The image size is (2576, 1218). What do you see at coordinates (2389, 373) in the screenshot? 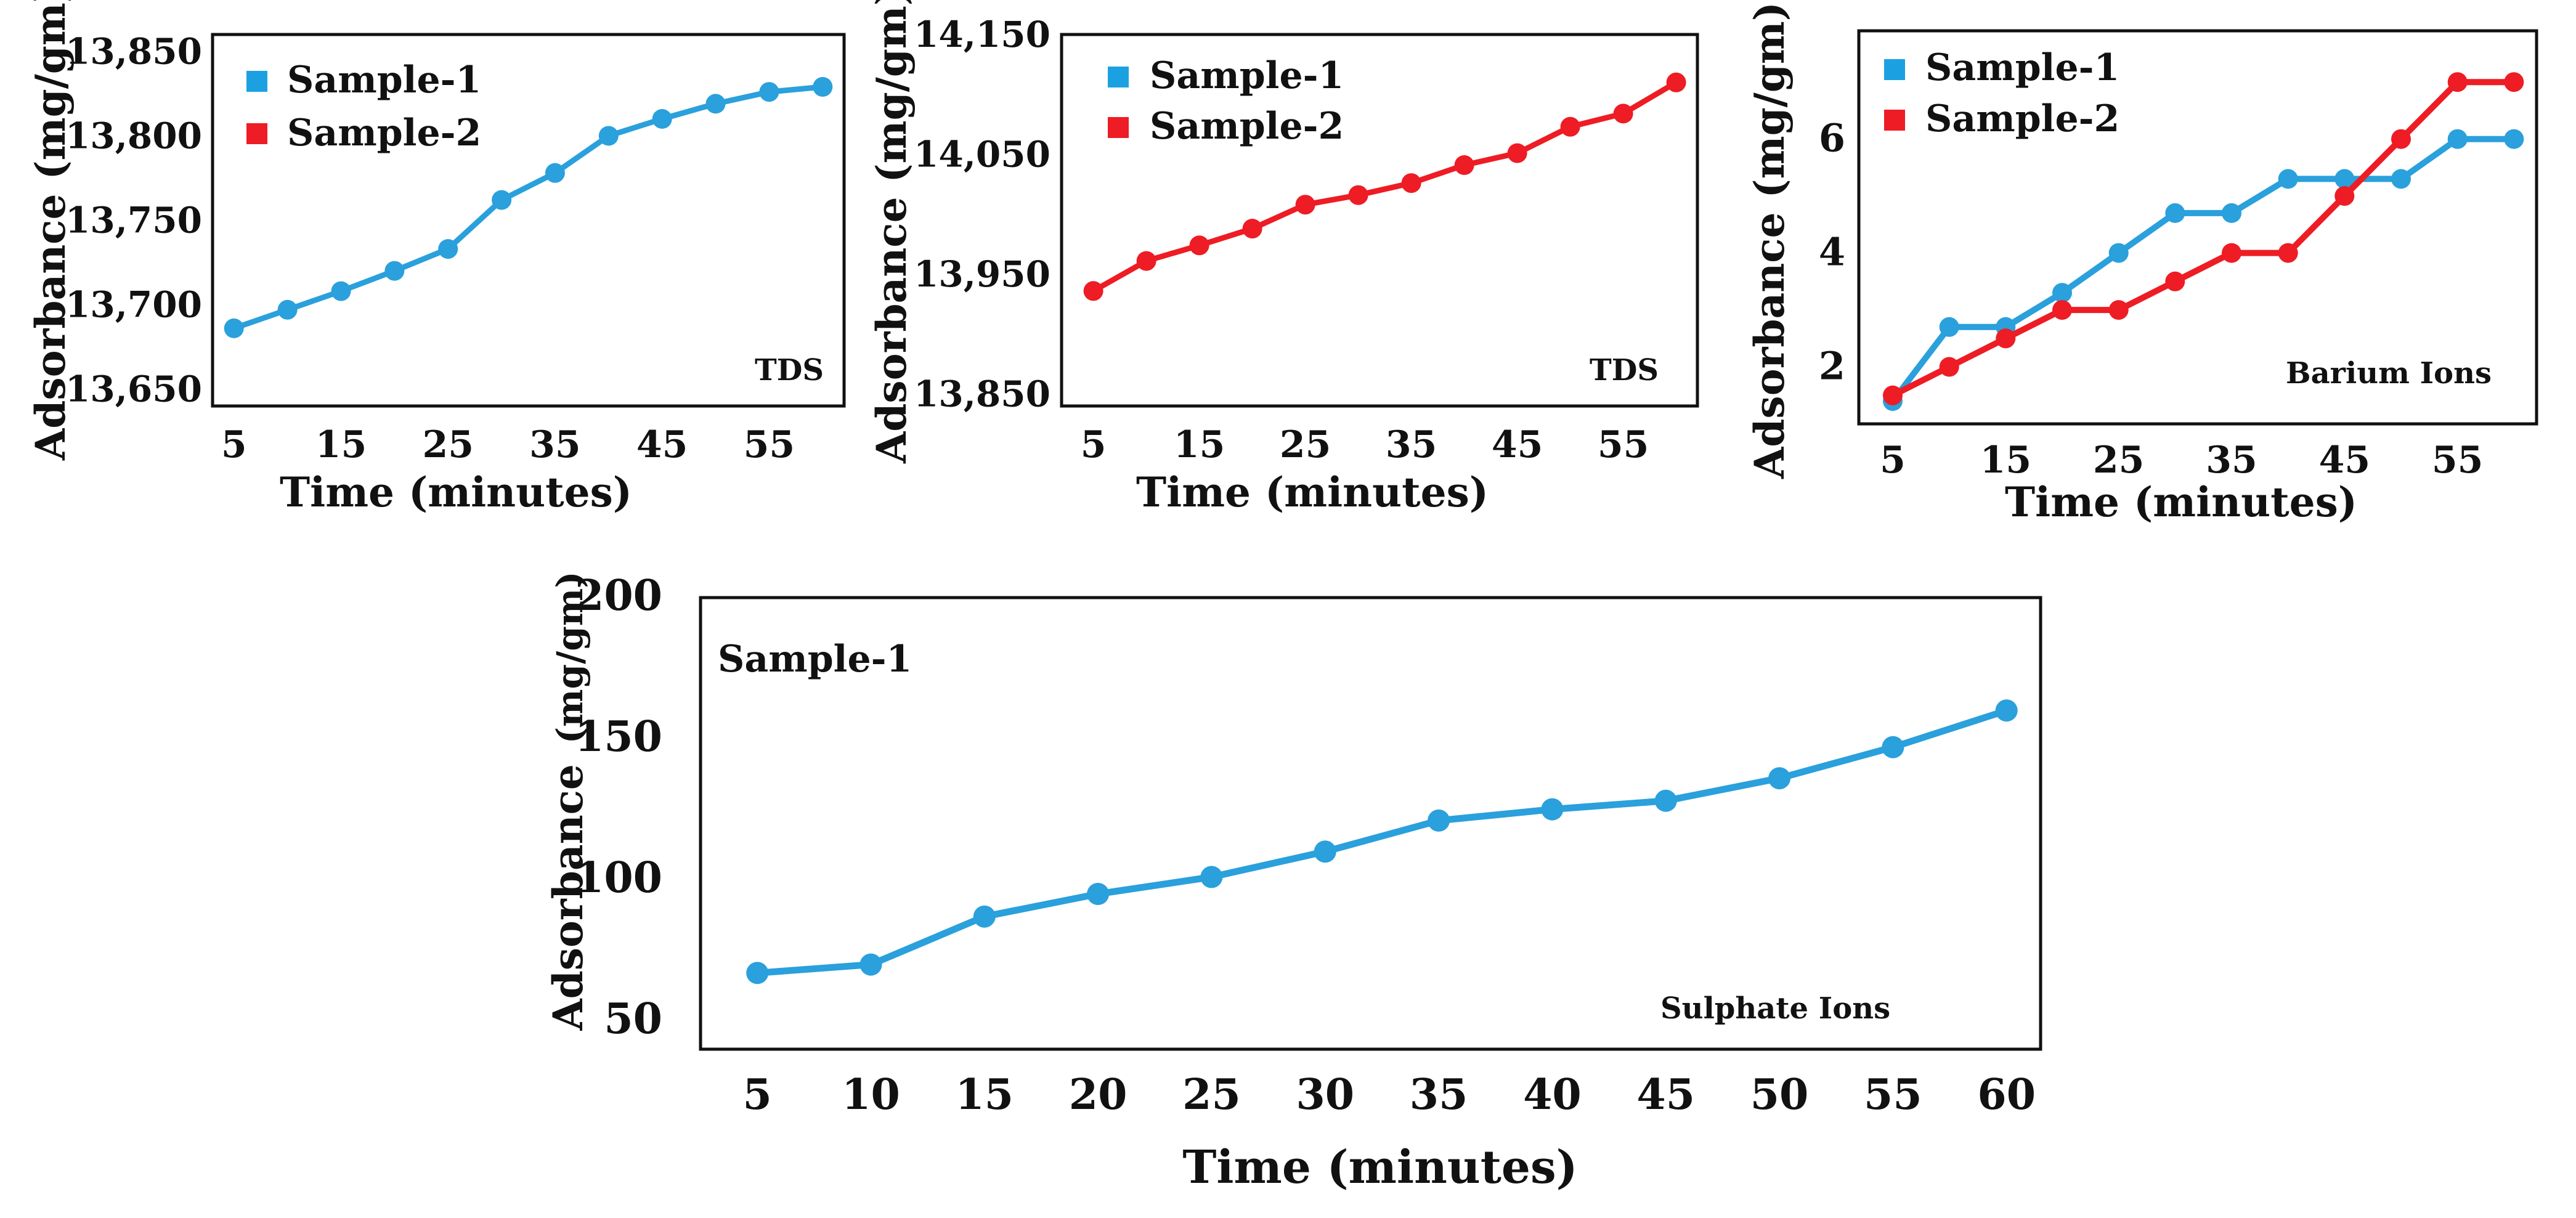
I see `chart-annotation: Barium Ions` at bounding box center [2389, 373].